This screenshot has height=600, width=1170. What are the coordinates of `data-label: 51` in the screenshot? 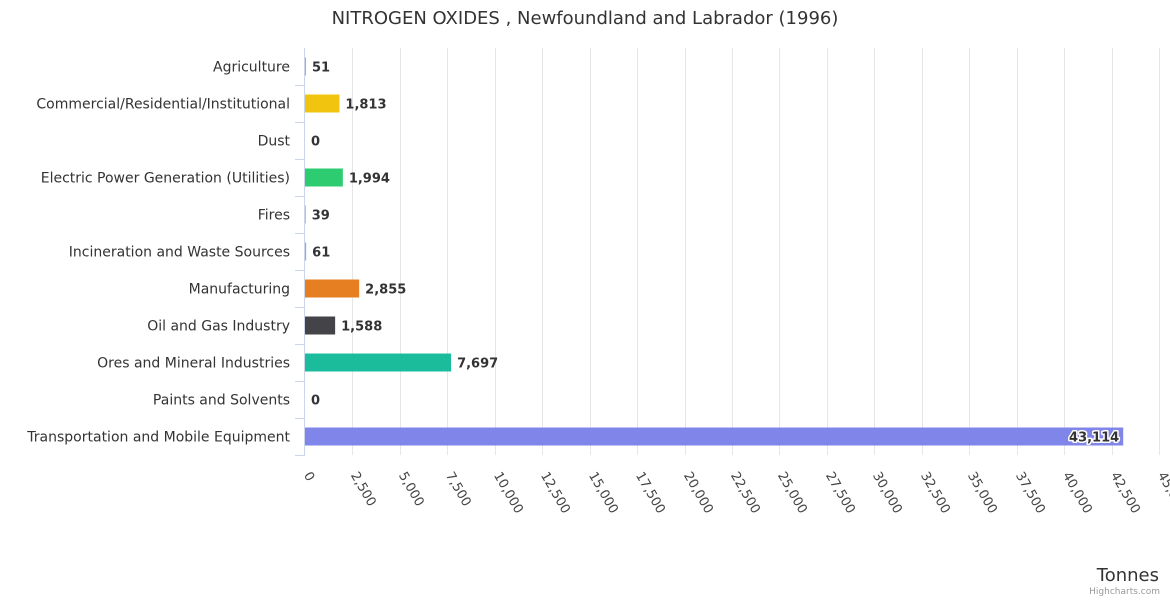 It's located at (321, 68).